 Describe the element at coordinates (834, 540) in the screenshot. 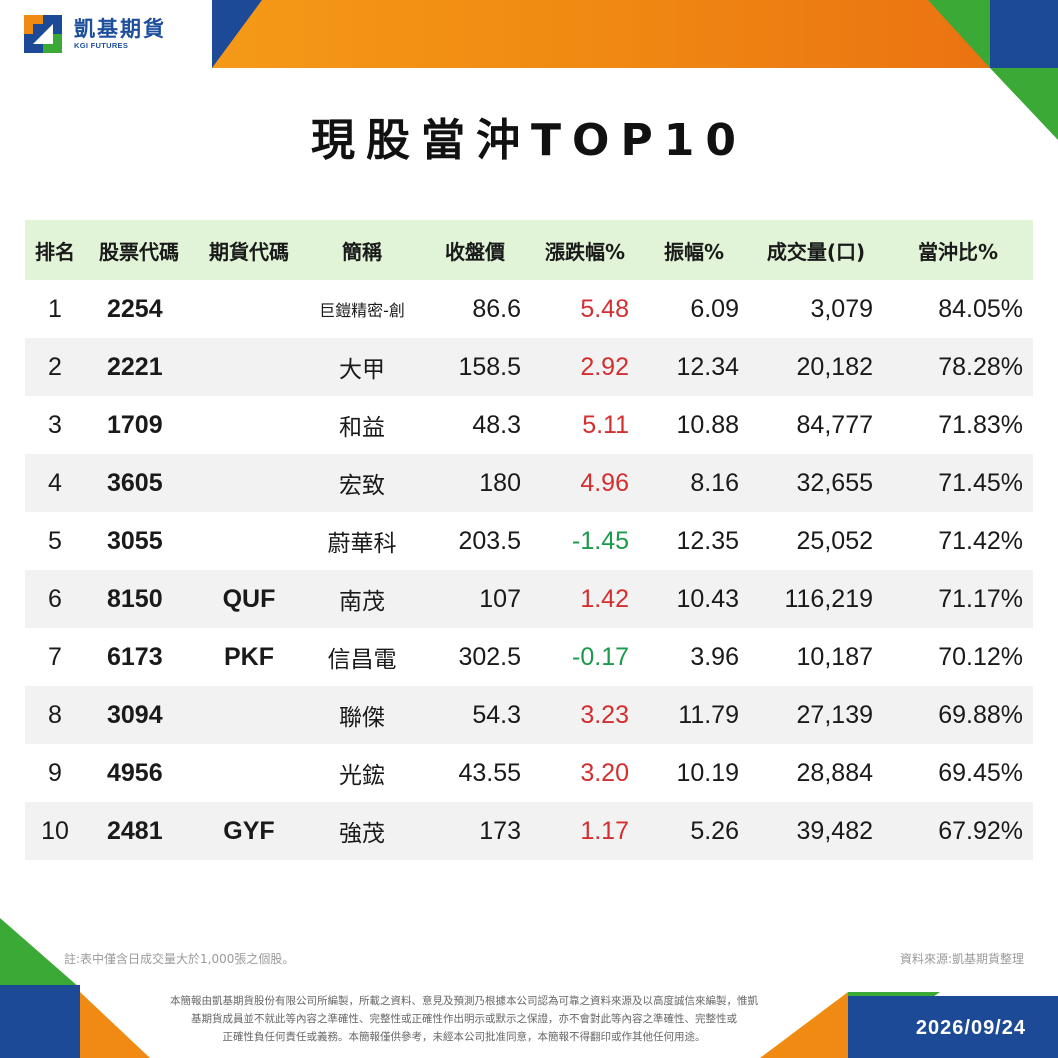

I see `cell-volume: 25,052` at that location.